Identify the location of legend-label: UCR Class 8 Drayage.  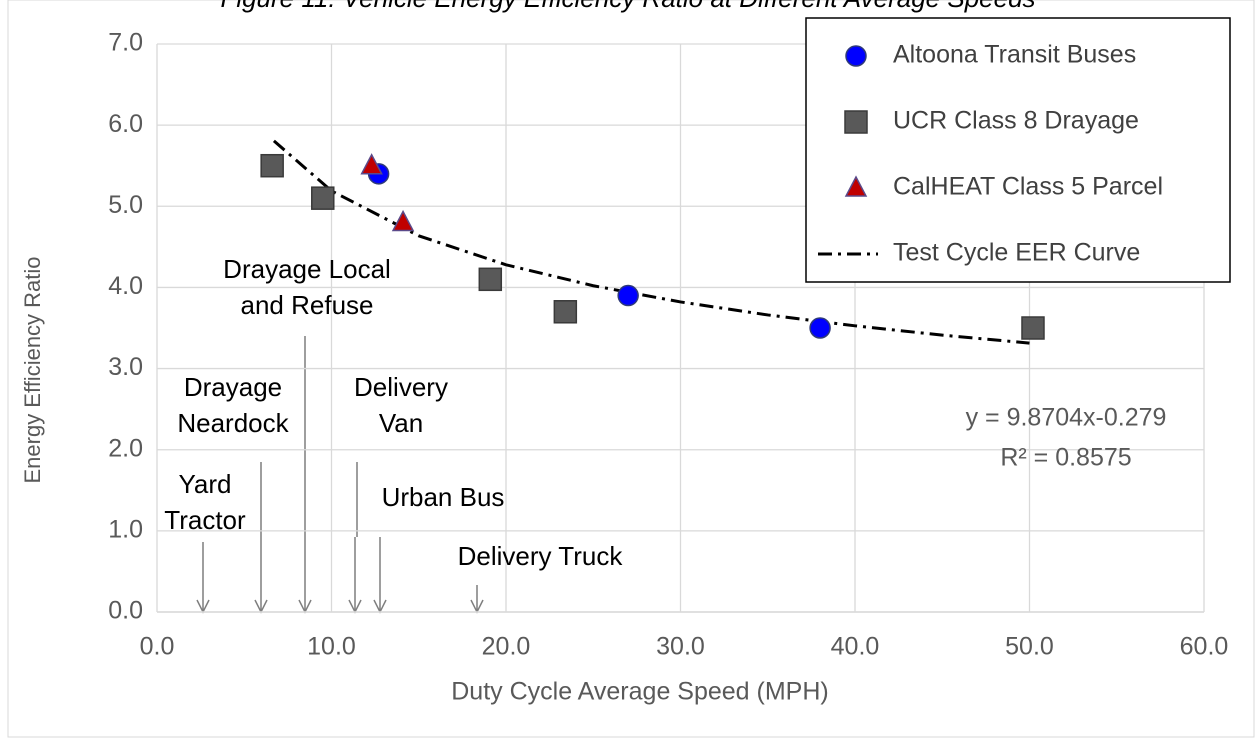
(1016, 121).